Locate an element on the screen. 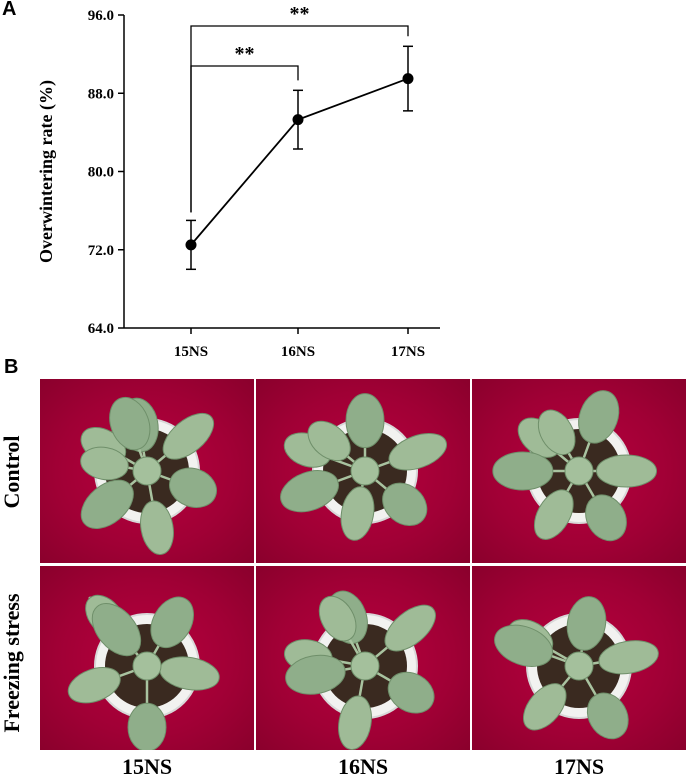  row-label-freezing-stress: Freezing stress is located at coordinates (12, 663).